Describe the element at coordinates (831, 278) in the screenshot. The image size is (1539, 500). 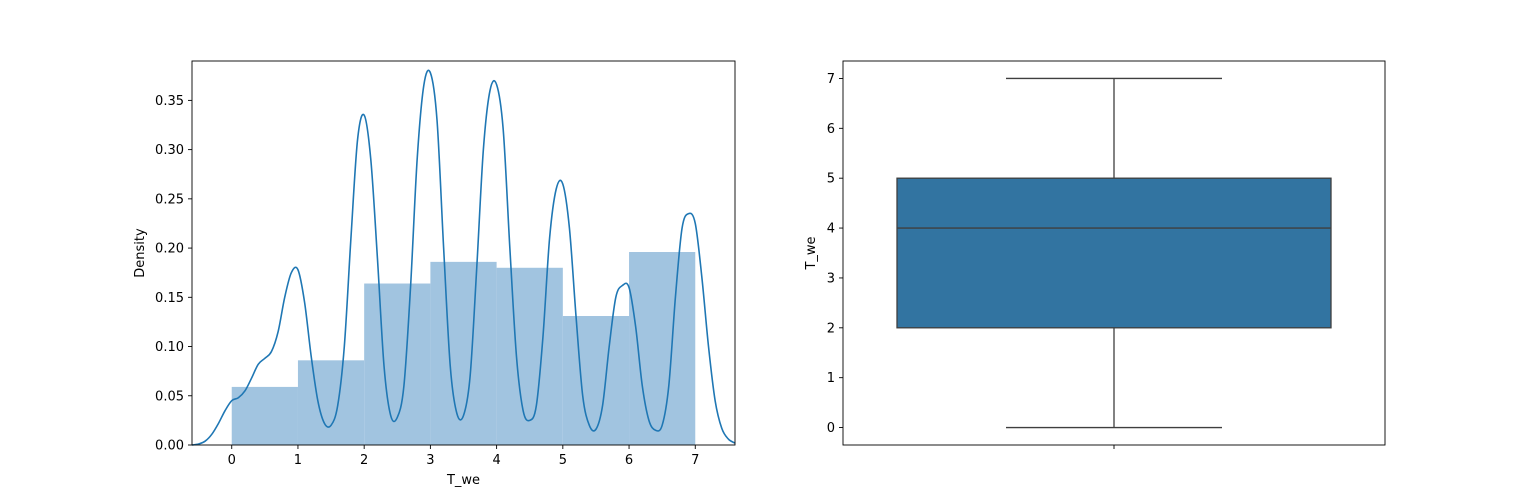
I see `y-tick-label: 3` at that location.